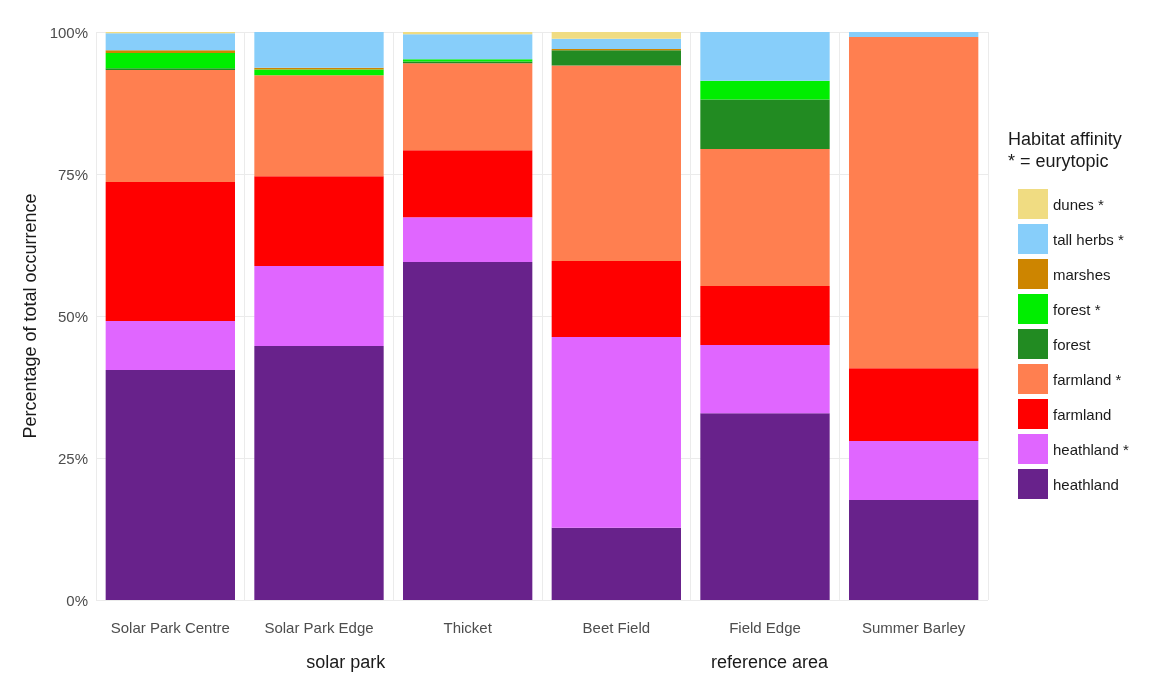  What do you see at coordinates (1065, 150) in the screenshot?
I see `legend-title: Habitat affinity * = eurytopic` at bounding box center [1065, 150].